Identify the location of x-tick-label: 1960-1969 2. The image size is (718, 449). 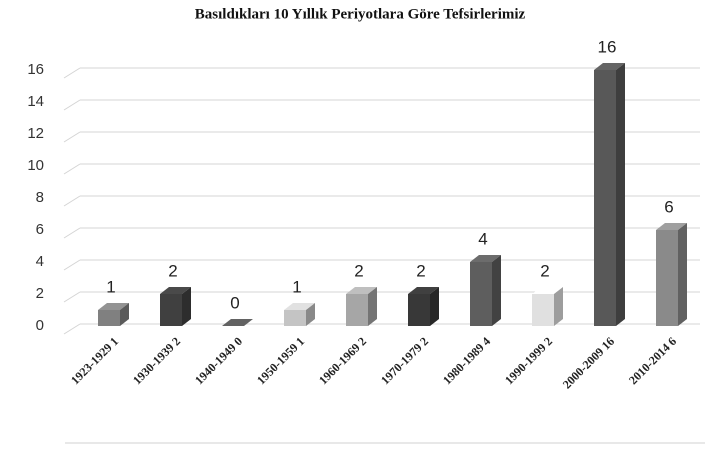
(342, 360).